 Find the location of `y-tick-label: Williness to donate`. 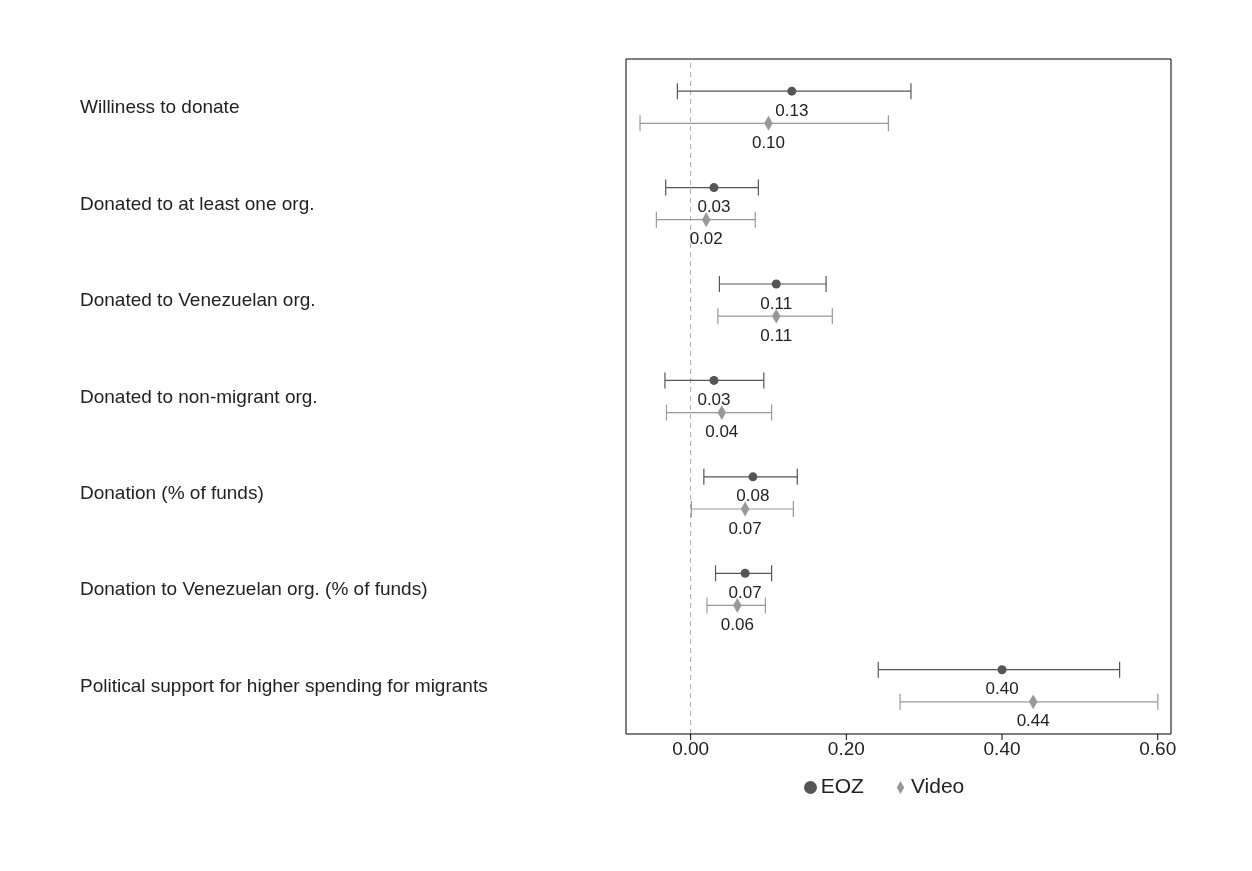

y-tick-label: Williness to donate is located at coordinates (160, 107).